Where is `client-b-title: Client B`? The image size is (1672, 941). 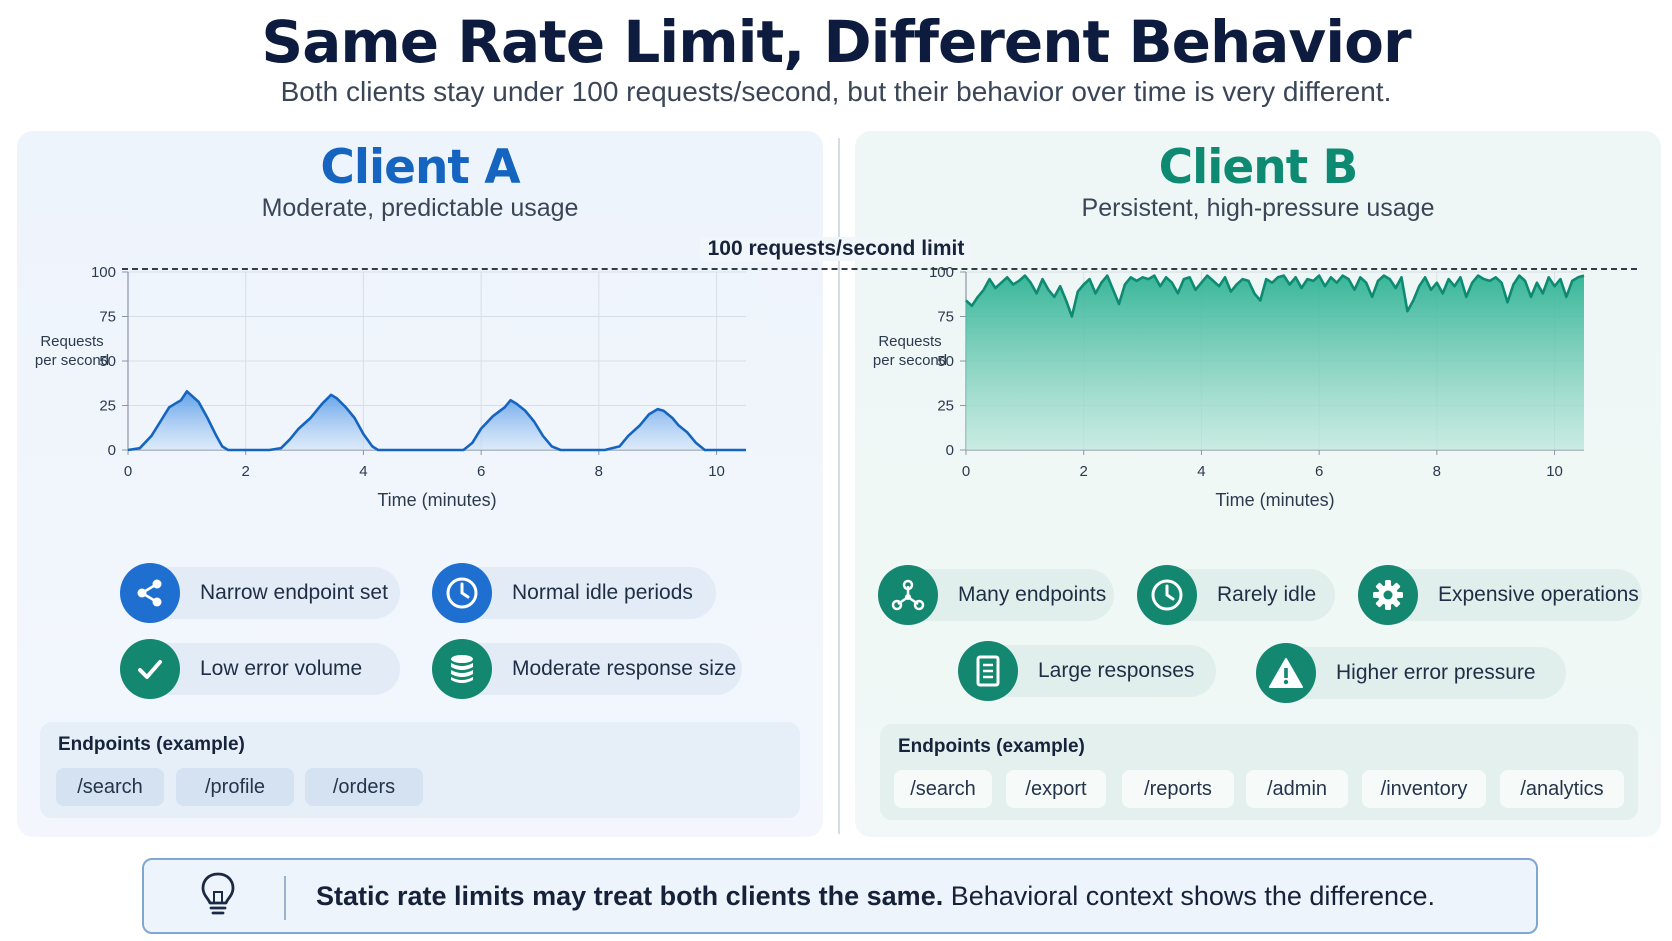 client-b-title: Client B is located at coordinates (1258, 167).